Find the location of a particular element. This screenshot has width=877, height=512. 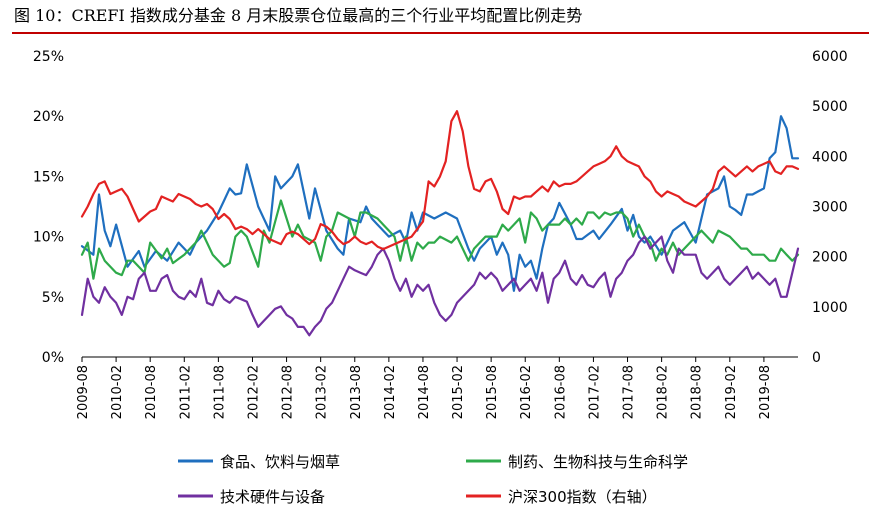

x-tick-label: 2018-08 is located at coordinates (697, 392).